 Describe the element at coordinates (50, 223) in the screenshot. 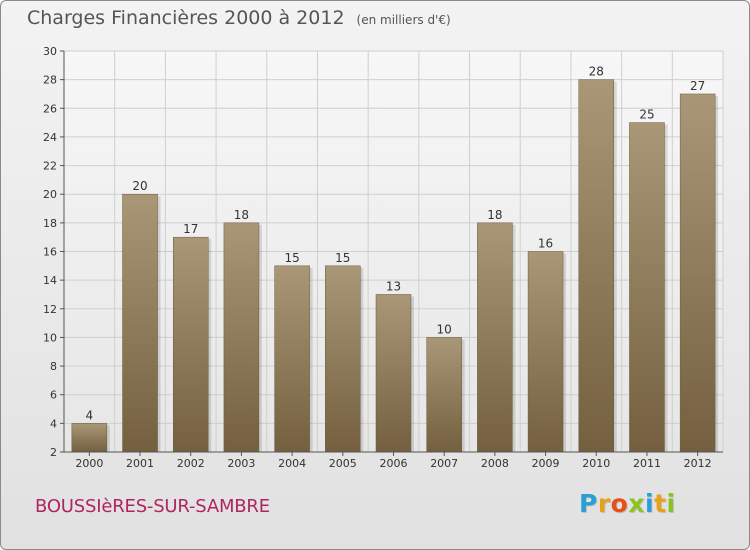

I see `y-tick-label: 18` at that location.